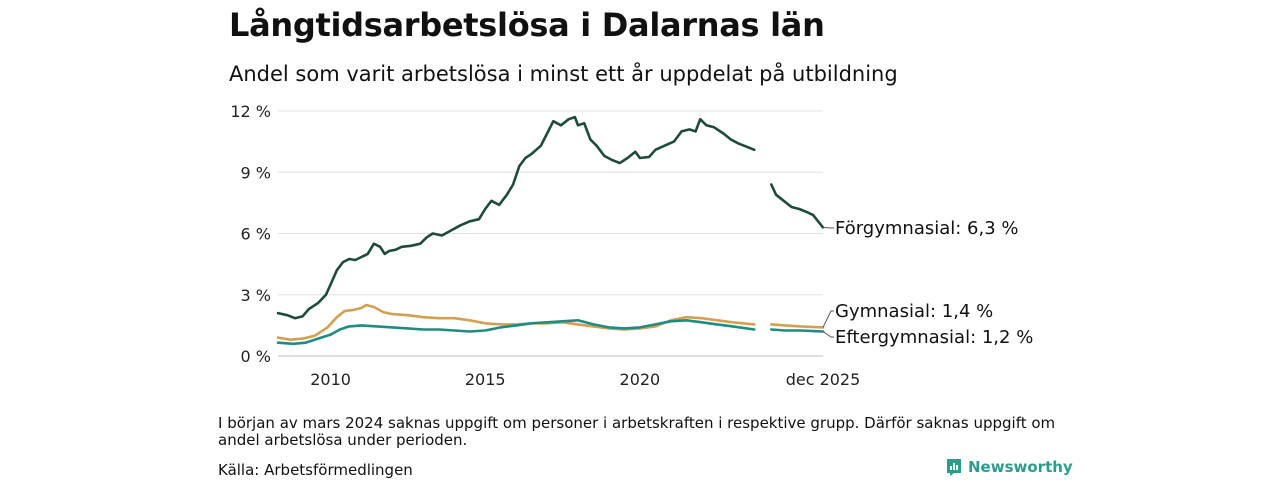  What do you see at coordinates (823, 379) in the screenshot?
I see `x-tick-label: dec 2025` at bounding box center [823, 379].